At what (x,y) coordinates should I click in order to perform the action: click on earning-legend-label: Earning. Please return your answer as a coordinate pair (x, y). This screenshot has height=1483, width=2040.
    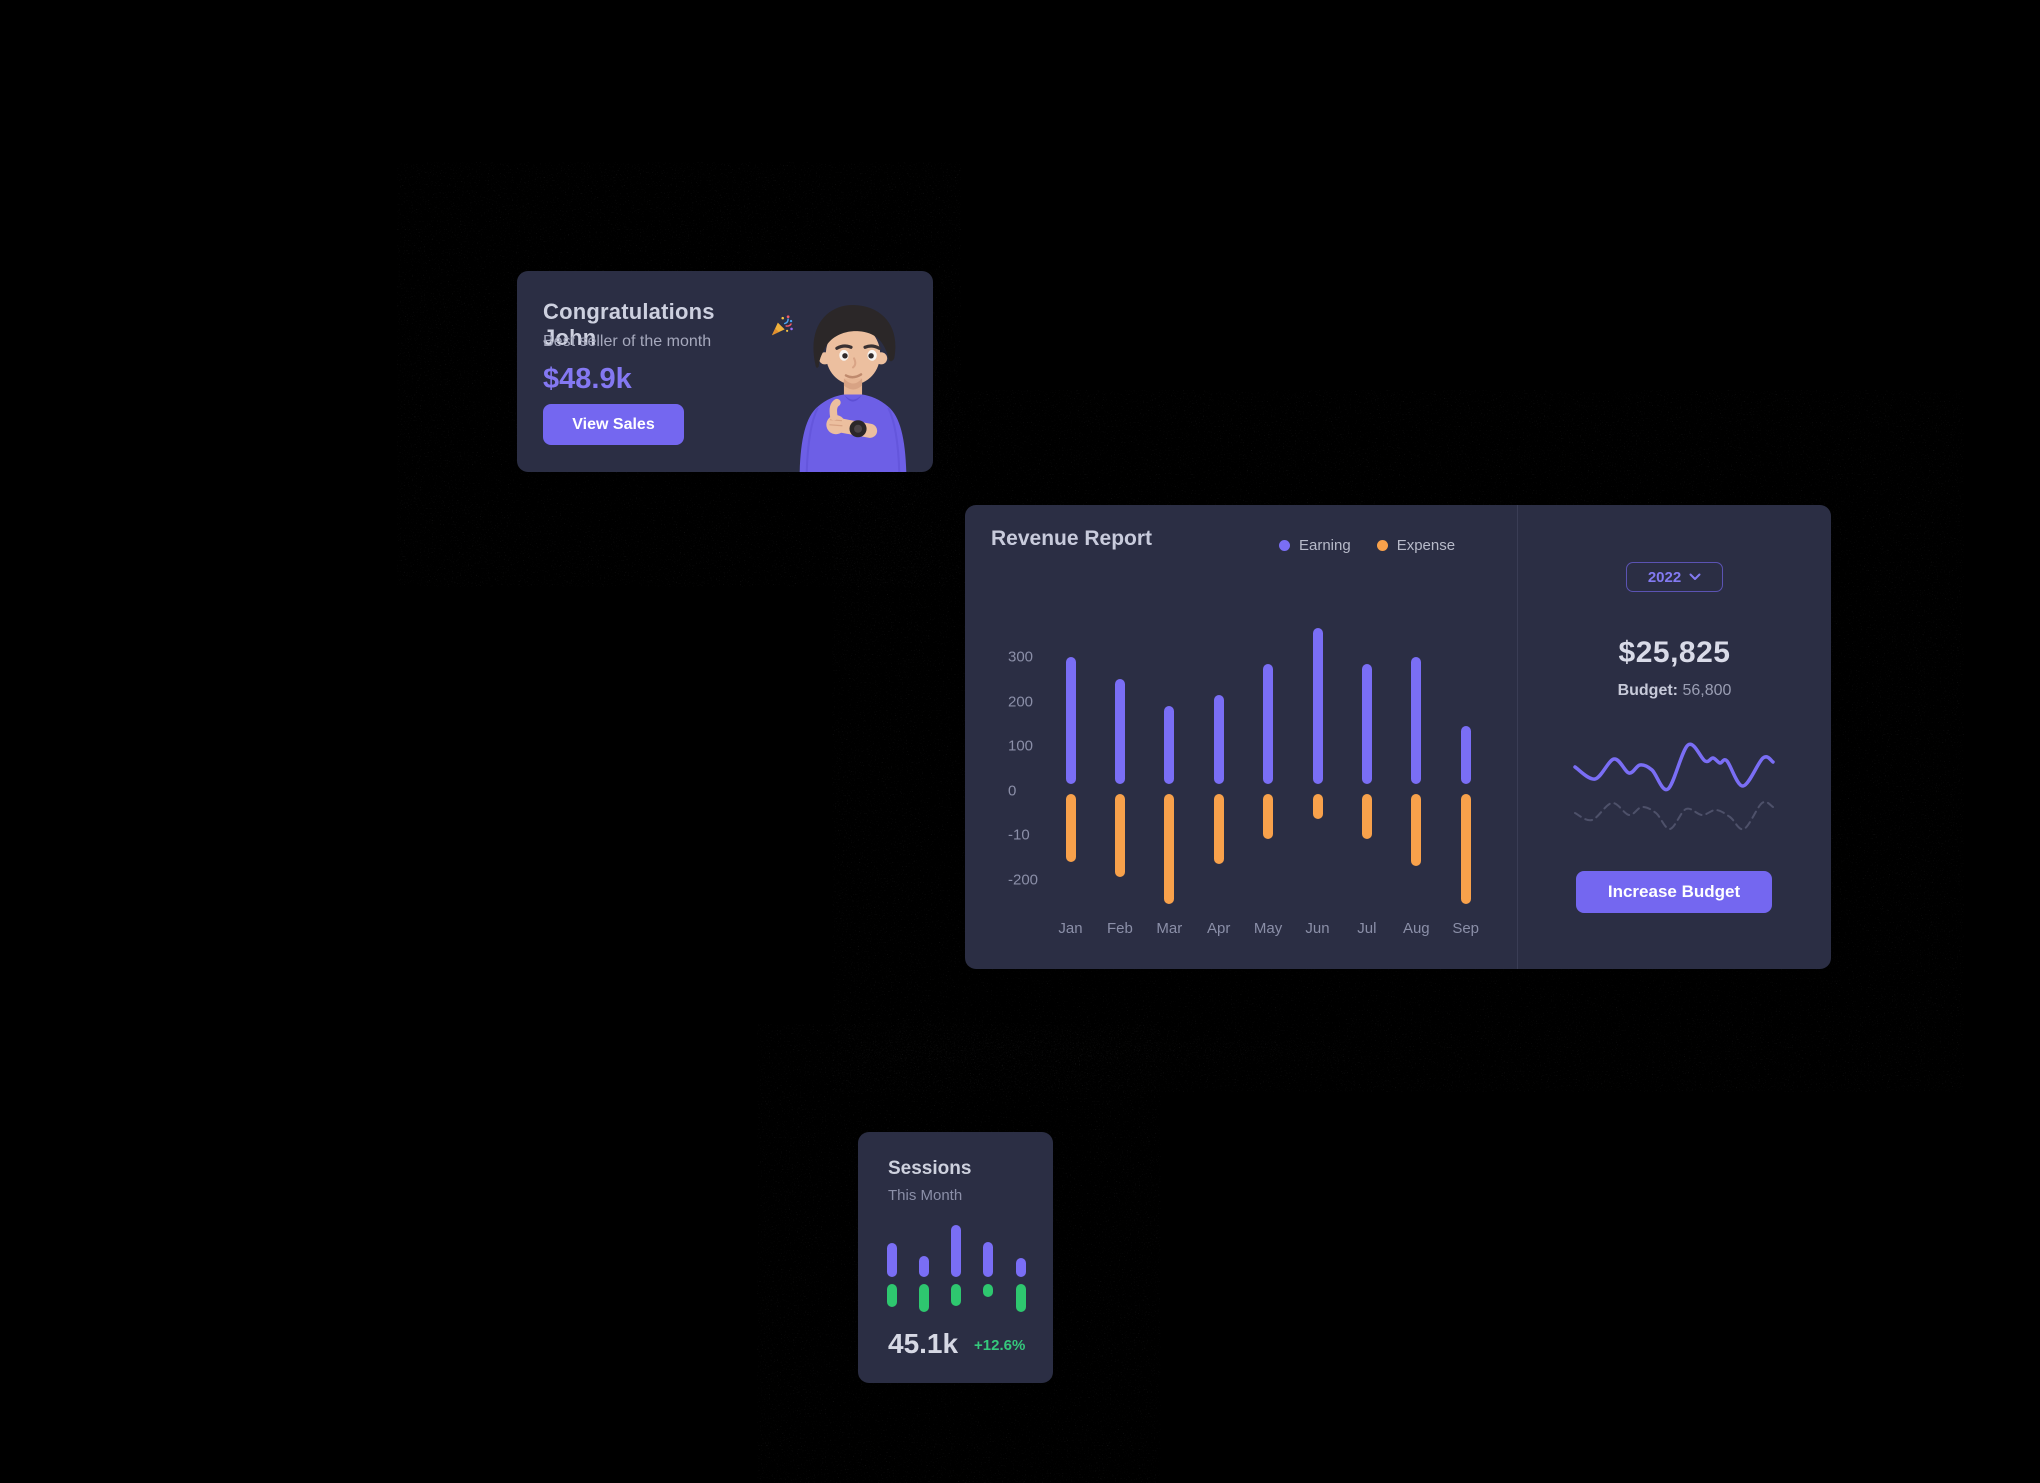
    Looking at the image, I should click on (1325, 545).